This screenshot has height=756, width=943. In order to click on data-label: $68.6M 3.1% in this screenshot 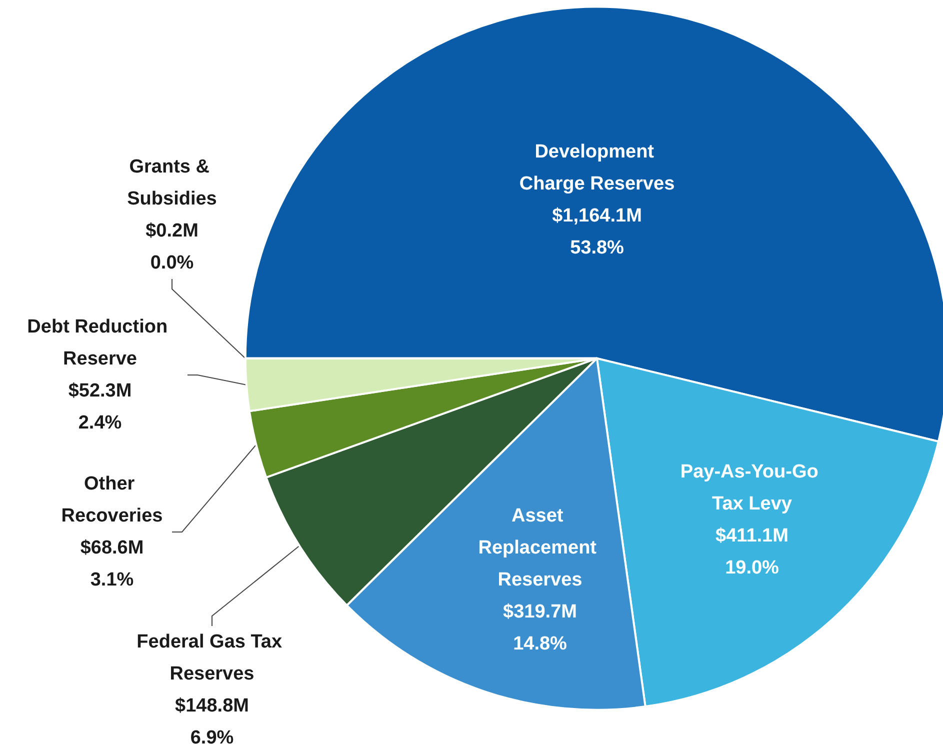, I will do `click(112, 564)`.